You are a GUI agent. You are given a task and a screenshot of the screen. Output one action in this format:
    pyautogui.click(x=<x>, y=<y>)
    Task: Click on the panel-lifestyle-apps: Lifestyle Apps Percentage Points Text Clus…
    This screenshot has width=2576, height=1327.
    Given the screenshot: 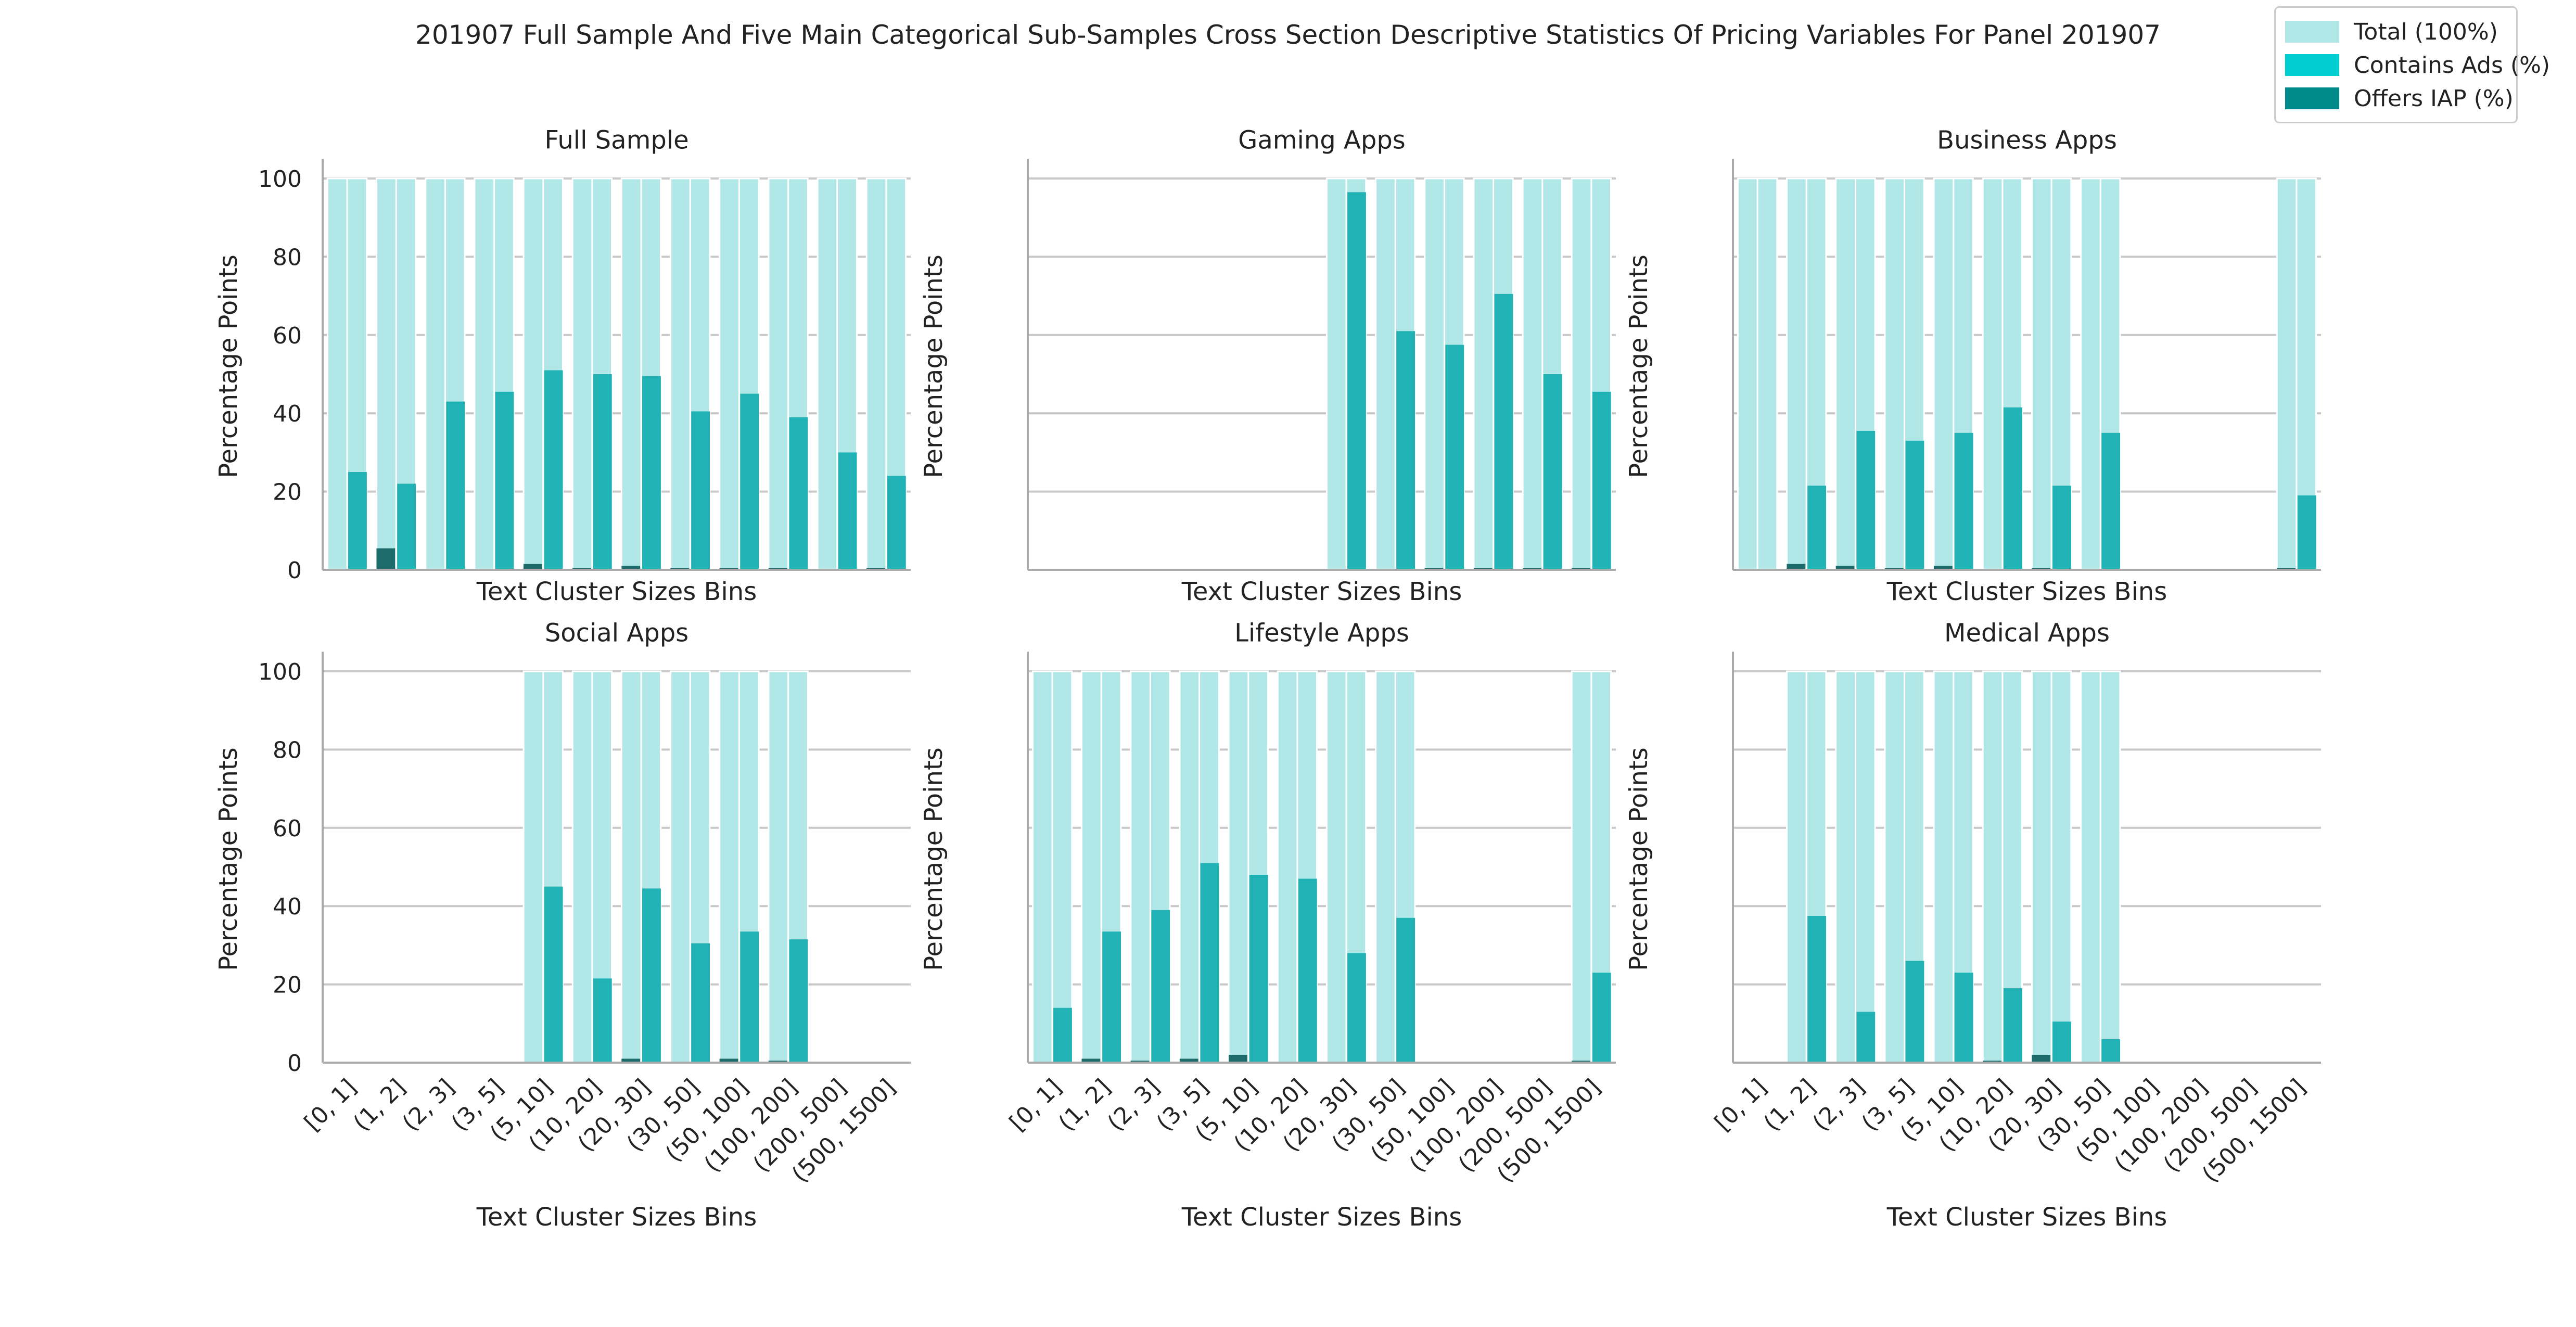 What is the action you would take?
    pyautogui.click(x=1267, y=925)
    